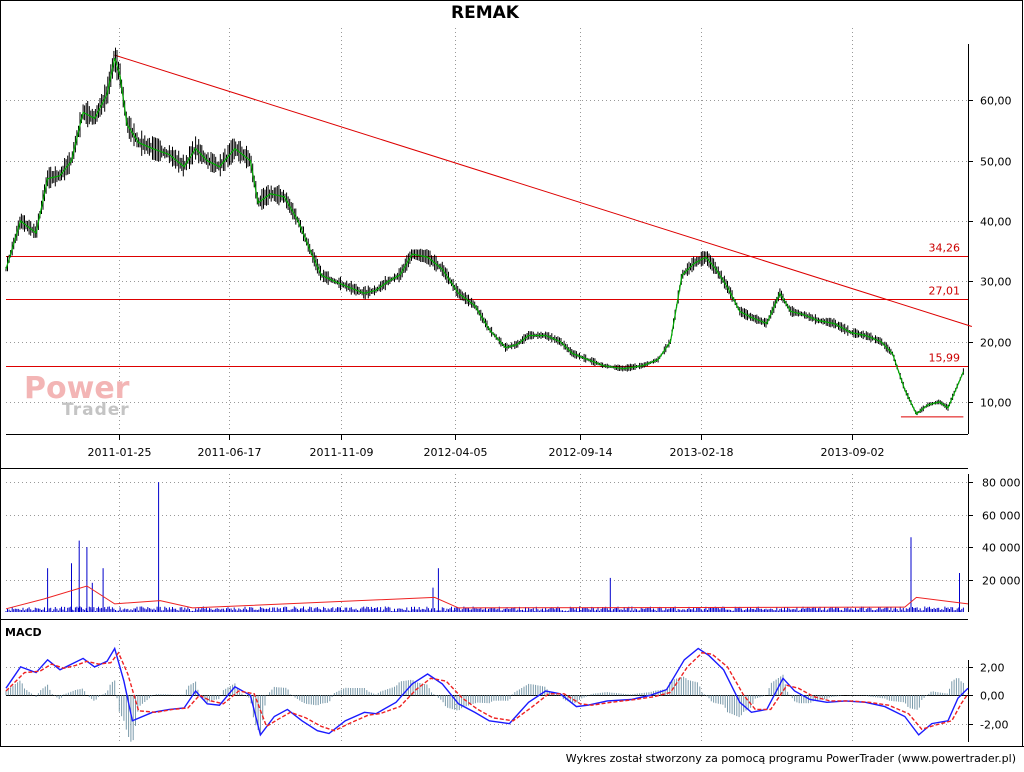 Image resolution: width=1024 pixels, height=772 pixels. I want to click on macd-line, so click(487, 691).